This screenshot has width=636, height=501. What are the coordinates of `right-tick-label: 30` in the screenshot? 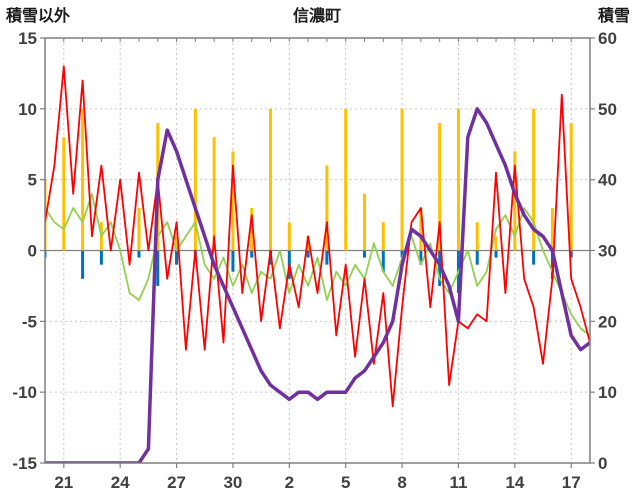 It's located at (607, 250).